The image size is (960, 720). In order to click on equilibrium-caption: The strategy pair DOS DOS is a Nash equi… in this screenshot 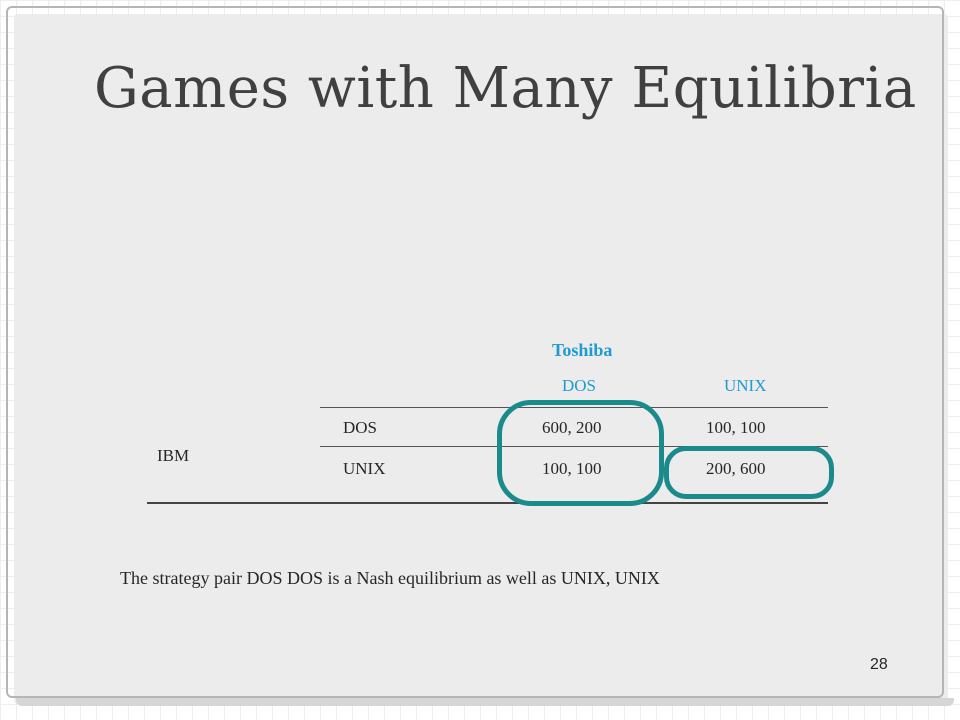, I will do `click(390, 578)`.